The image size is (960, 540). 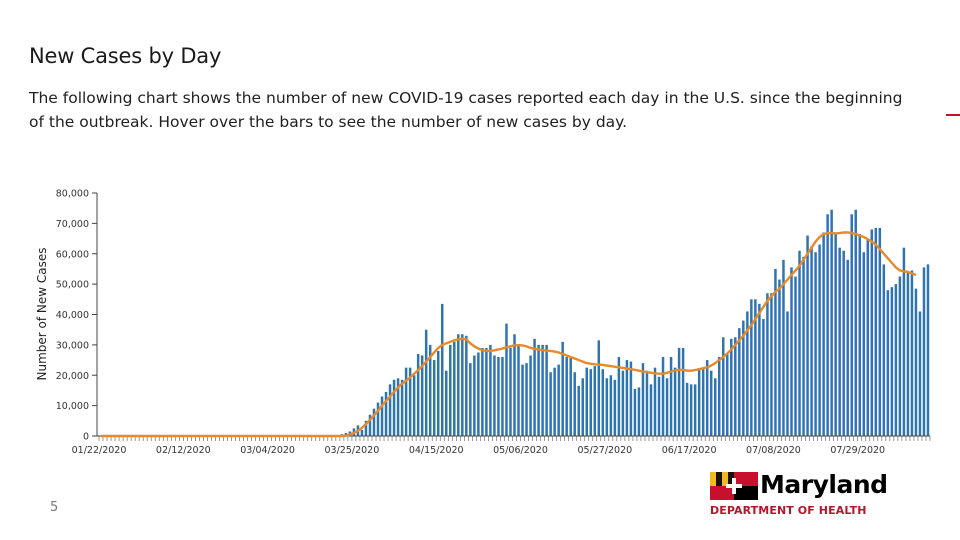 I want to click on y-tick-label: 50,000, so click(x=72, y=285).